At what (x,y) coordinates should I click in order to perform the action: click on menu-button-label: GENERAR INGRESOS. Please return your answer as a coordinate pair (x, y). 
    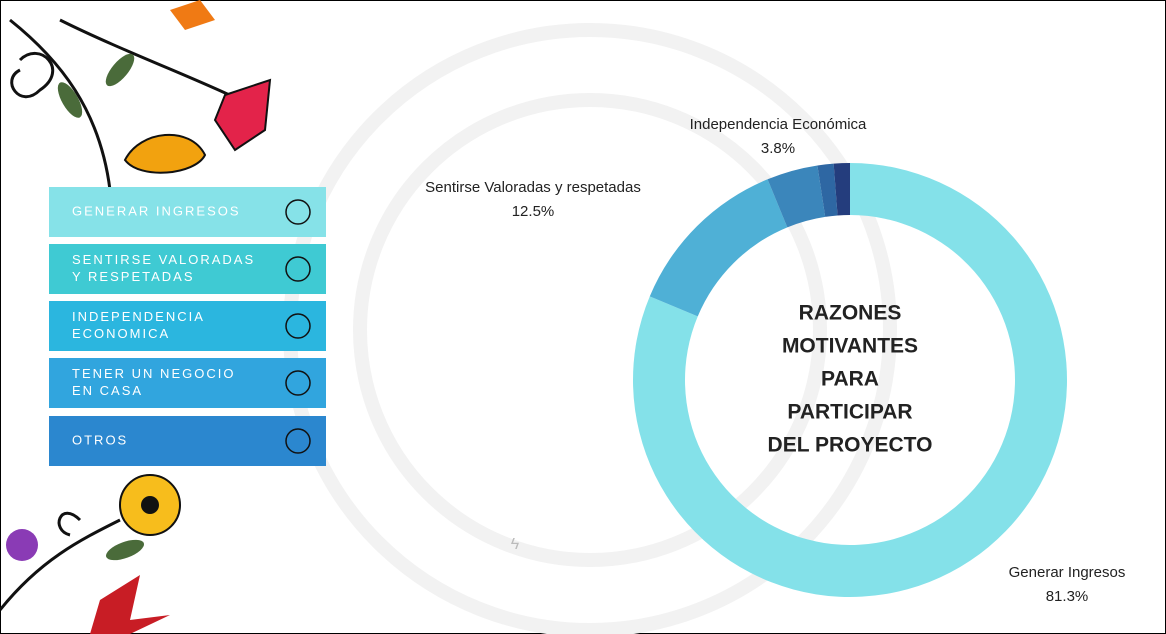
    Looking at the image, I should click on (156, 210).